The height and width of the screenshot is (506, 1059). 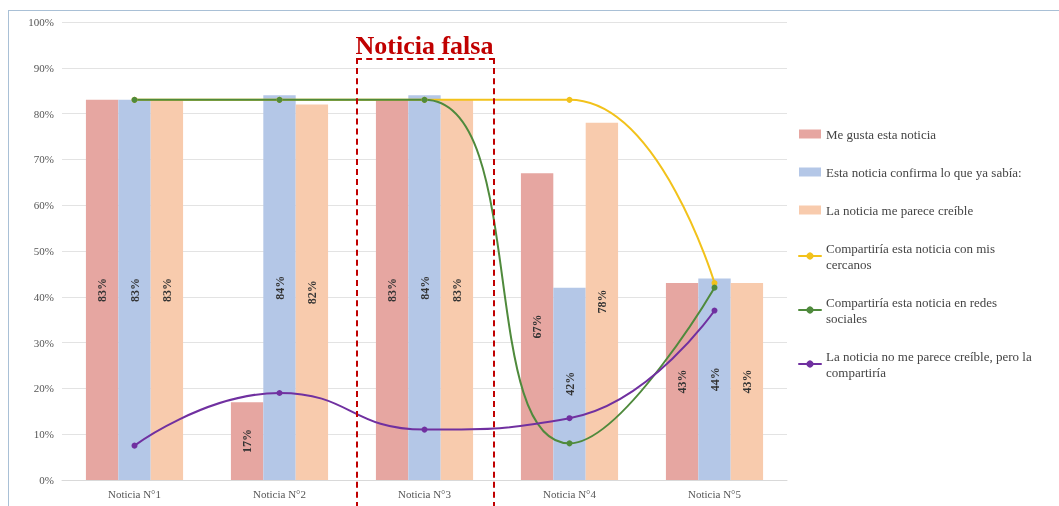 What do you see at coordinates (43, 296) in the screenshot?
I see `y-tick-label: 40%` at bounding box center [43, 296].